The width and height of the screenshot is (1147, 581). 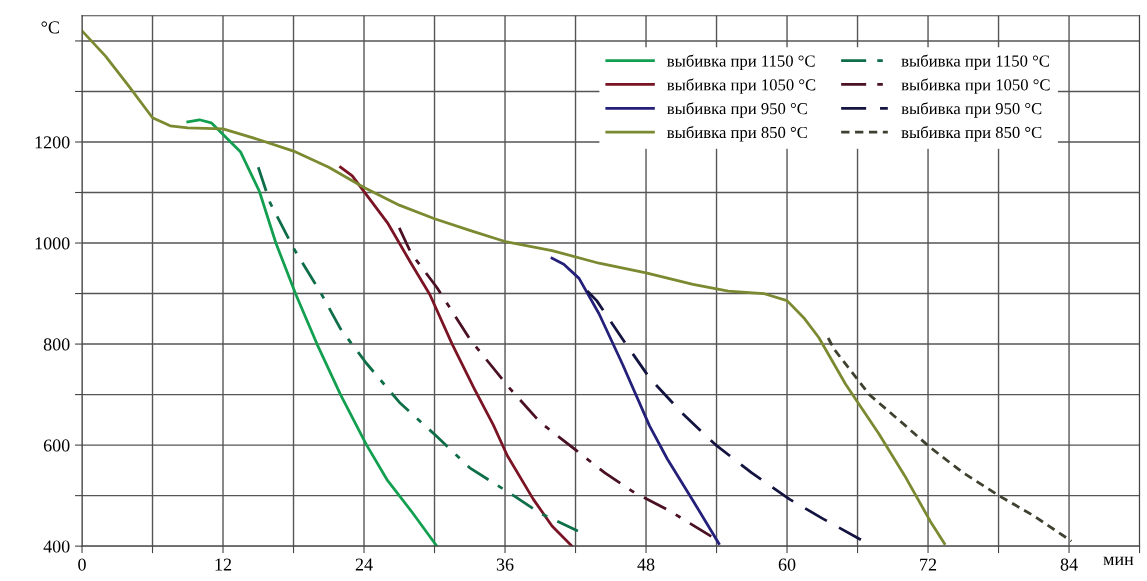 I want to click on y-tick-label: 1200, so click(x=52, y=142).